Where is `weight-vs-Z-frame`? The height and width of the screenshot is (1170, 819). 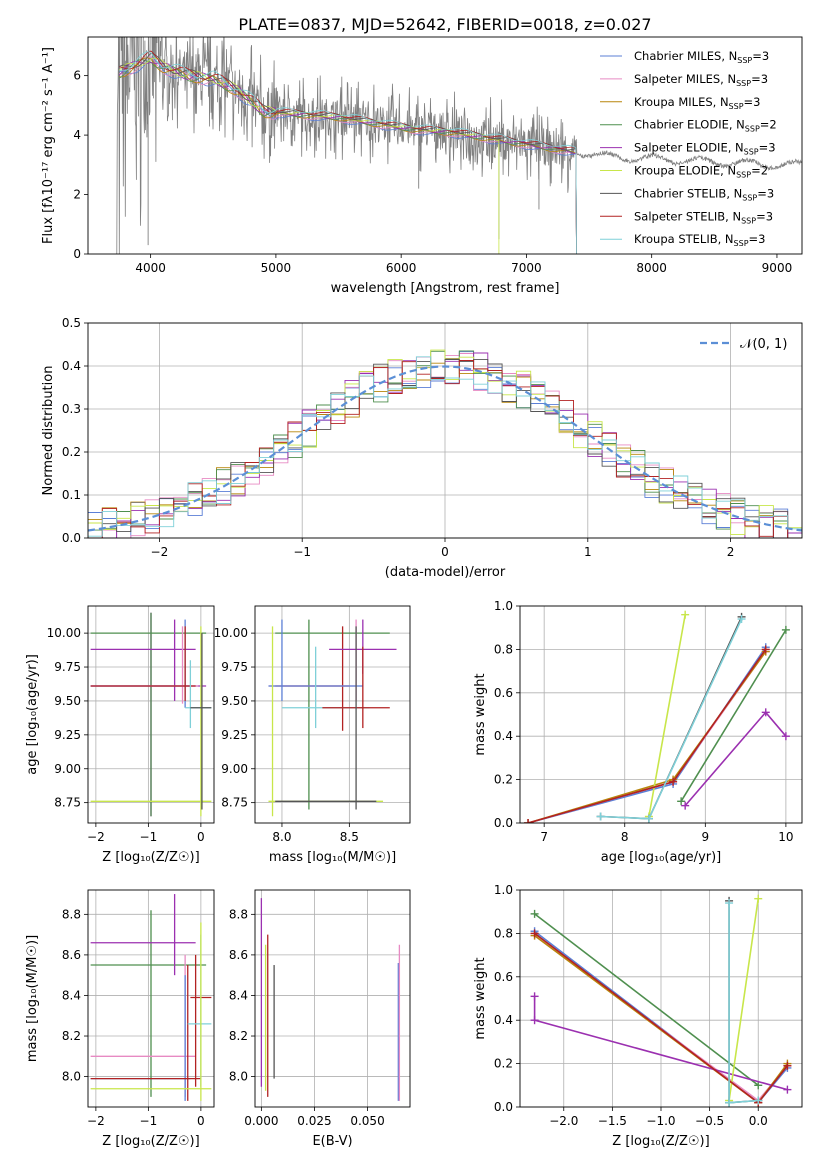
weight-vs-Z-frame is located at coordinates (661, 998).